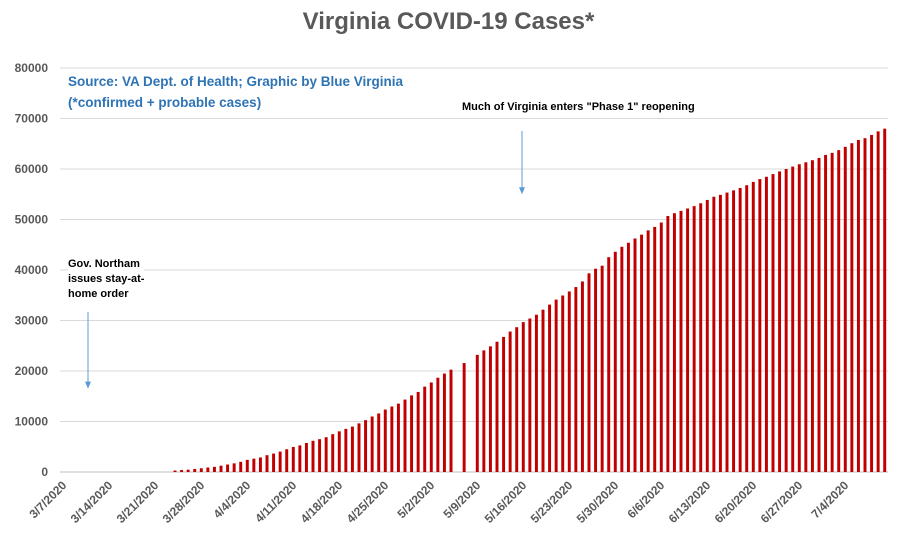  What do you see at coordinates (461, 499) in the screenshot?
I see `x-tick-label: 5/9/2020` at bounding box center [461, 499].